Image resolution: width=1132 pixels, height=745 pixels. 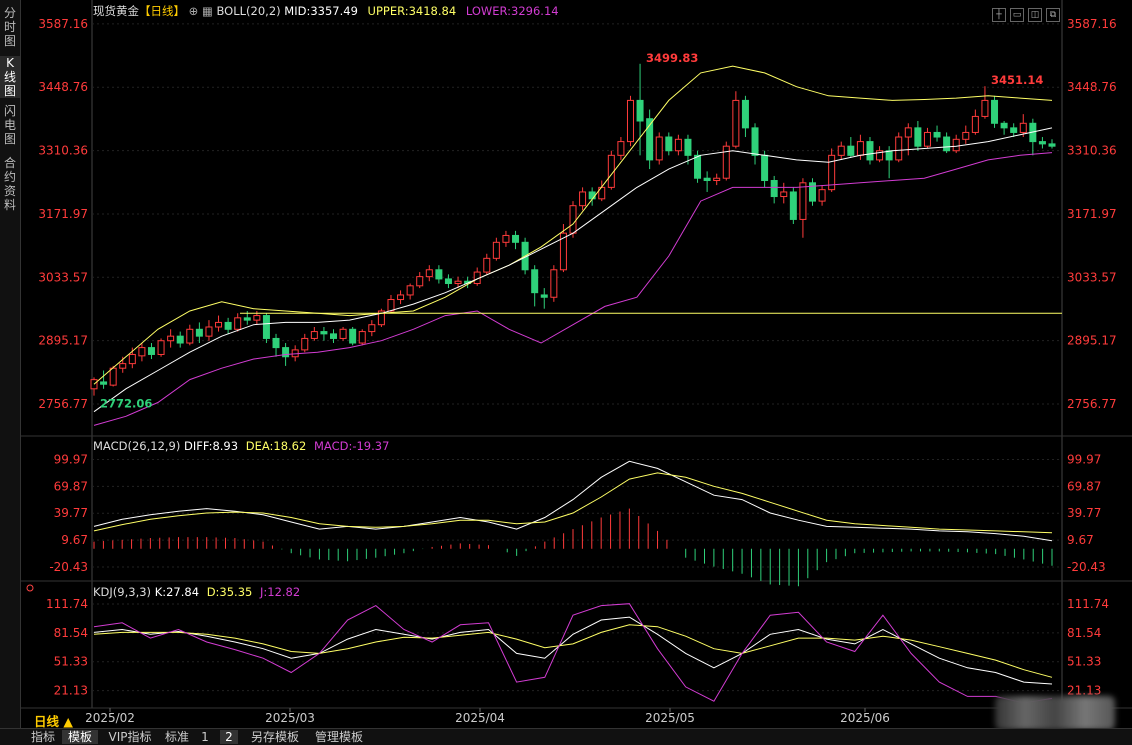 What do you see at coordinates (130, 737) in the screenshot?
I see `bottom-tab-2: VIP指标` at bounding box center [130, 737].